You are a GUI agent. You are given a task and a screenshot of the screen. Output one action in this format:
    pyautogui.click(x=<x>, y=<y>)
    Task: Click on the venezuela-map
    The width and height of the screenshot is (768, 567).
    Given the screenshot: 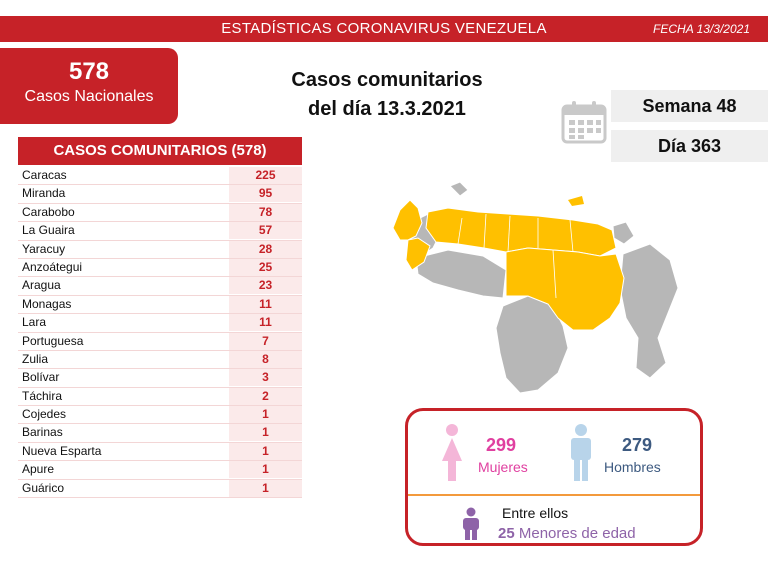 What is the action you would take?
    pyautogui.click(x=535, y=287)
    